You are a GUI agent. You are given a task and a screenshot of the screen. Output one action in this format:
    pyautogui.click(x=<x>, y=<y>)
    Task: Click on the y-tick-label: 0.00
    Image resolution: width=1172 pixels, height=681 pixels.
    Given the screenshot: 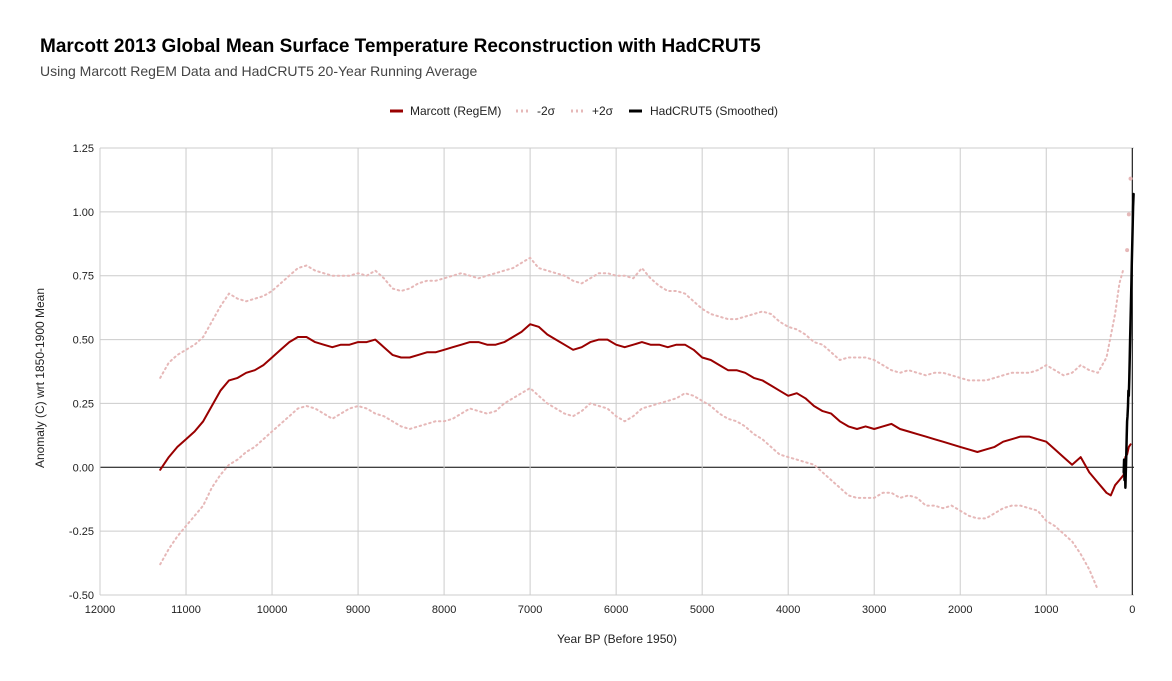 What is the action you would take?
    pyautogui.click(x=83, y=468)
    